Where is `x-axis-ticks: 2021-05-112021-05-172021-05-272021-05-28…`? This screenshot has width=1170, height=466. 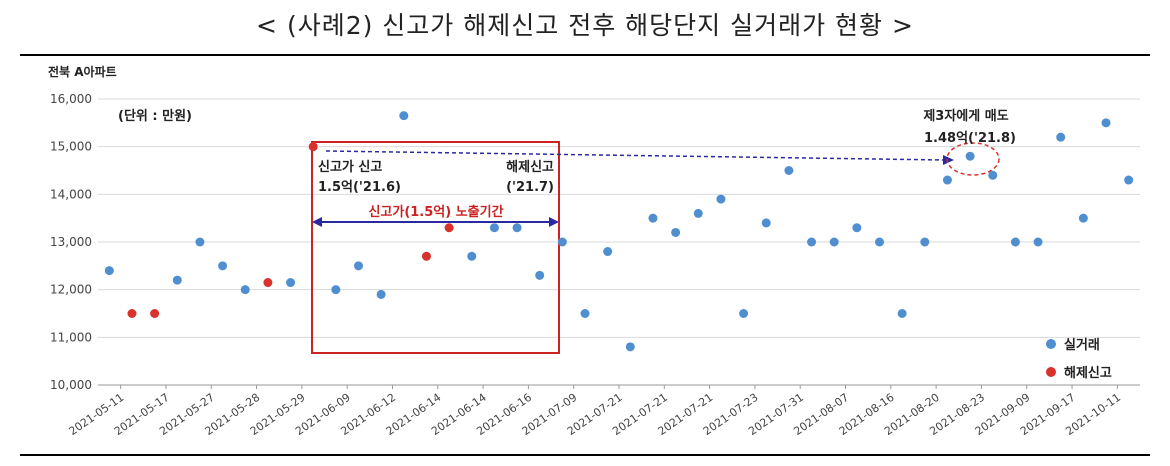 x-axis-ticks: 2021-05-112021-05-172021-05-272021-05-28… is located at coordinates (595, 411).